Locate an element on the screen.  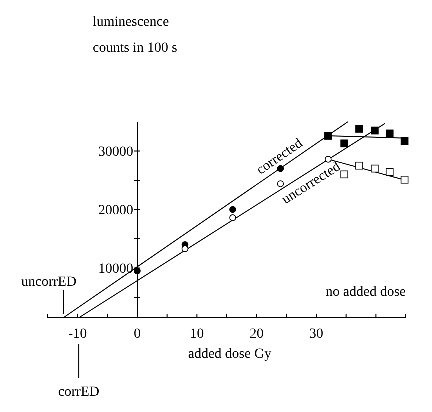
ref-line-label: corrED is located at coordinates (79, 392).